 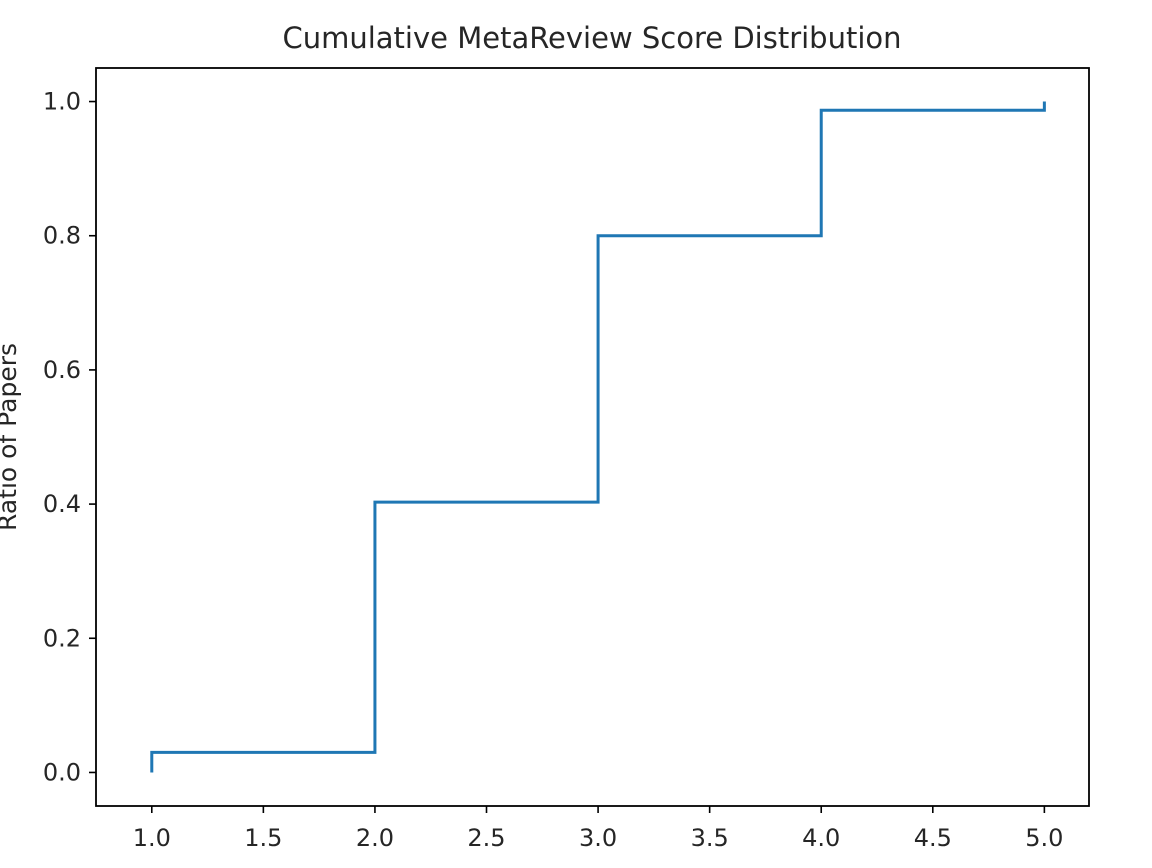 I want to click on y-tick-label: 0.0, so click(x=62, y=772).